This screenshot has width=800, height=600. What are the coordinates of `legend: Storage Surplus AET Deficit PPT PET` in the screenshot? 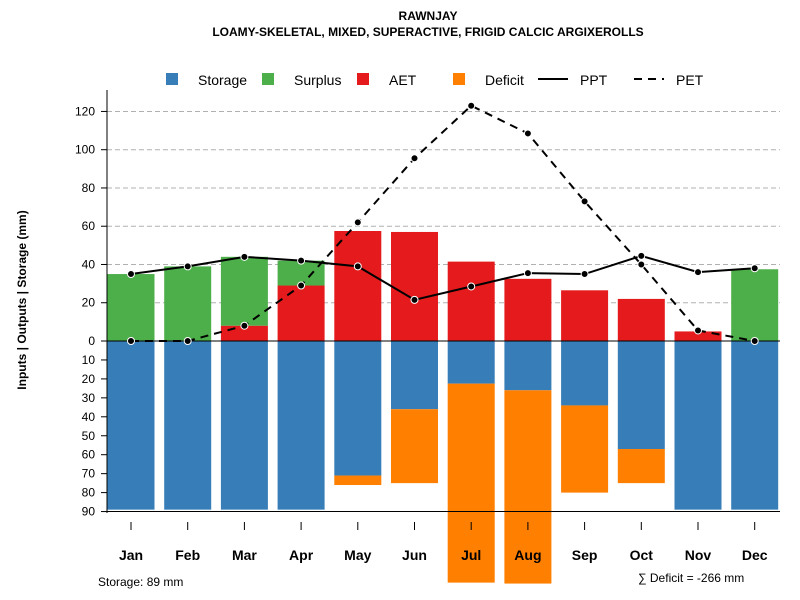 It's located at (435, 80).